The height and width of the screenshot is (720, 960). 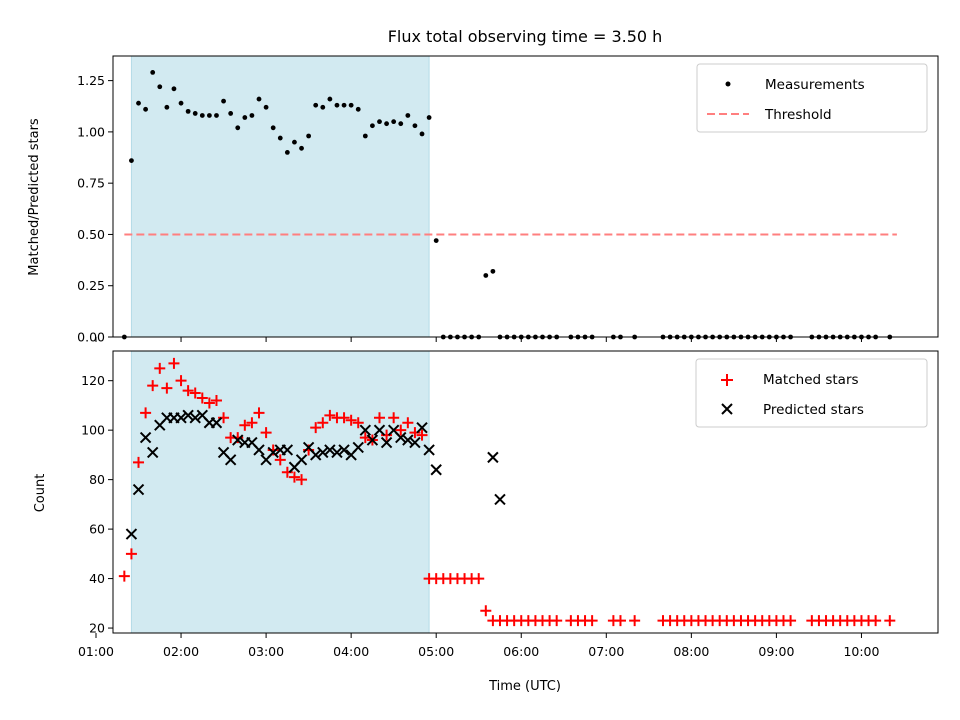 What do you see at coordinates (478, 339) in the screenshot?
I see `ratio-x-ticks` at bounding box center [478, 339].